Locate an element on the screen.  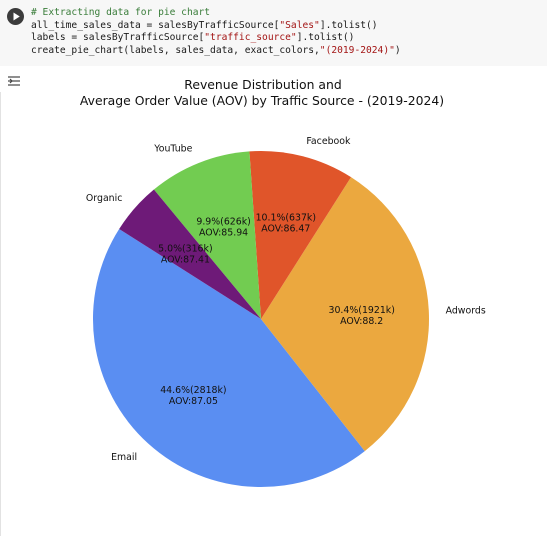
code-line-2-key: "Sales" is located at coordinates (299, 25).